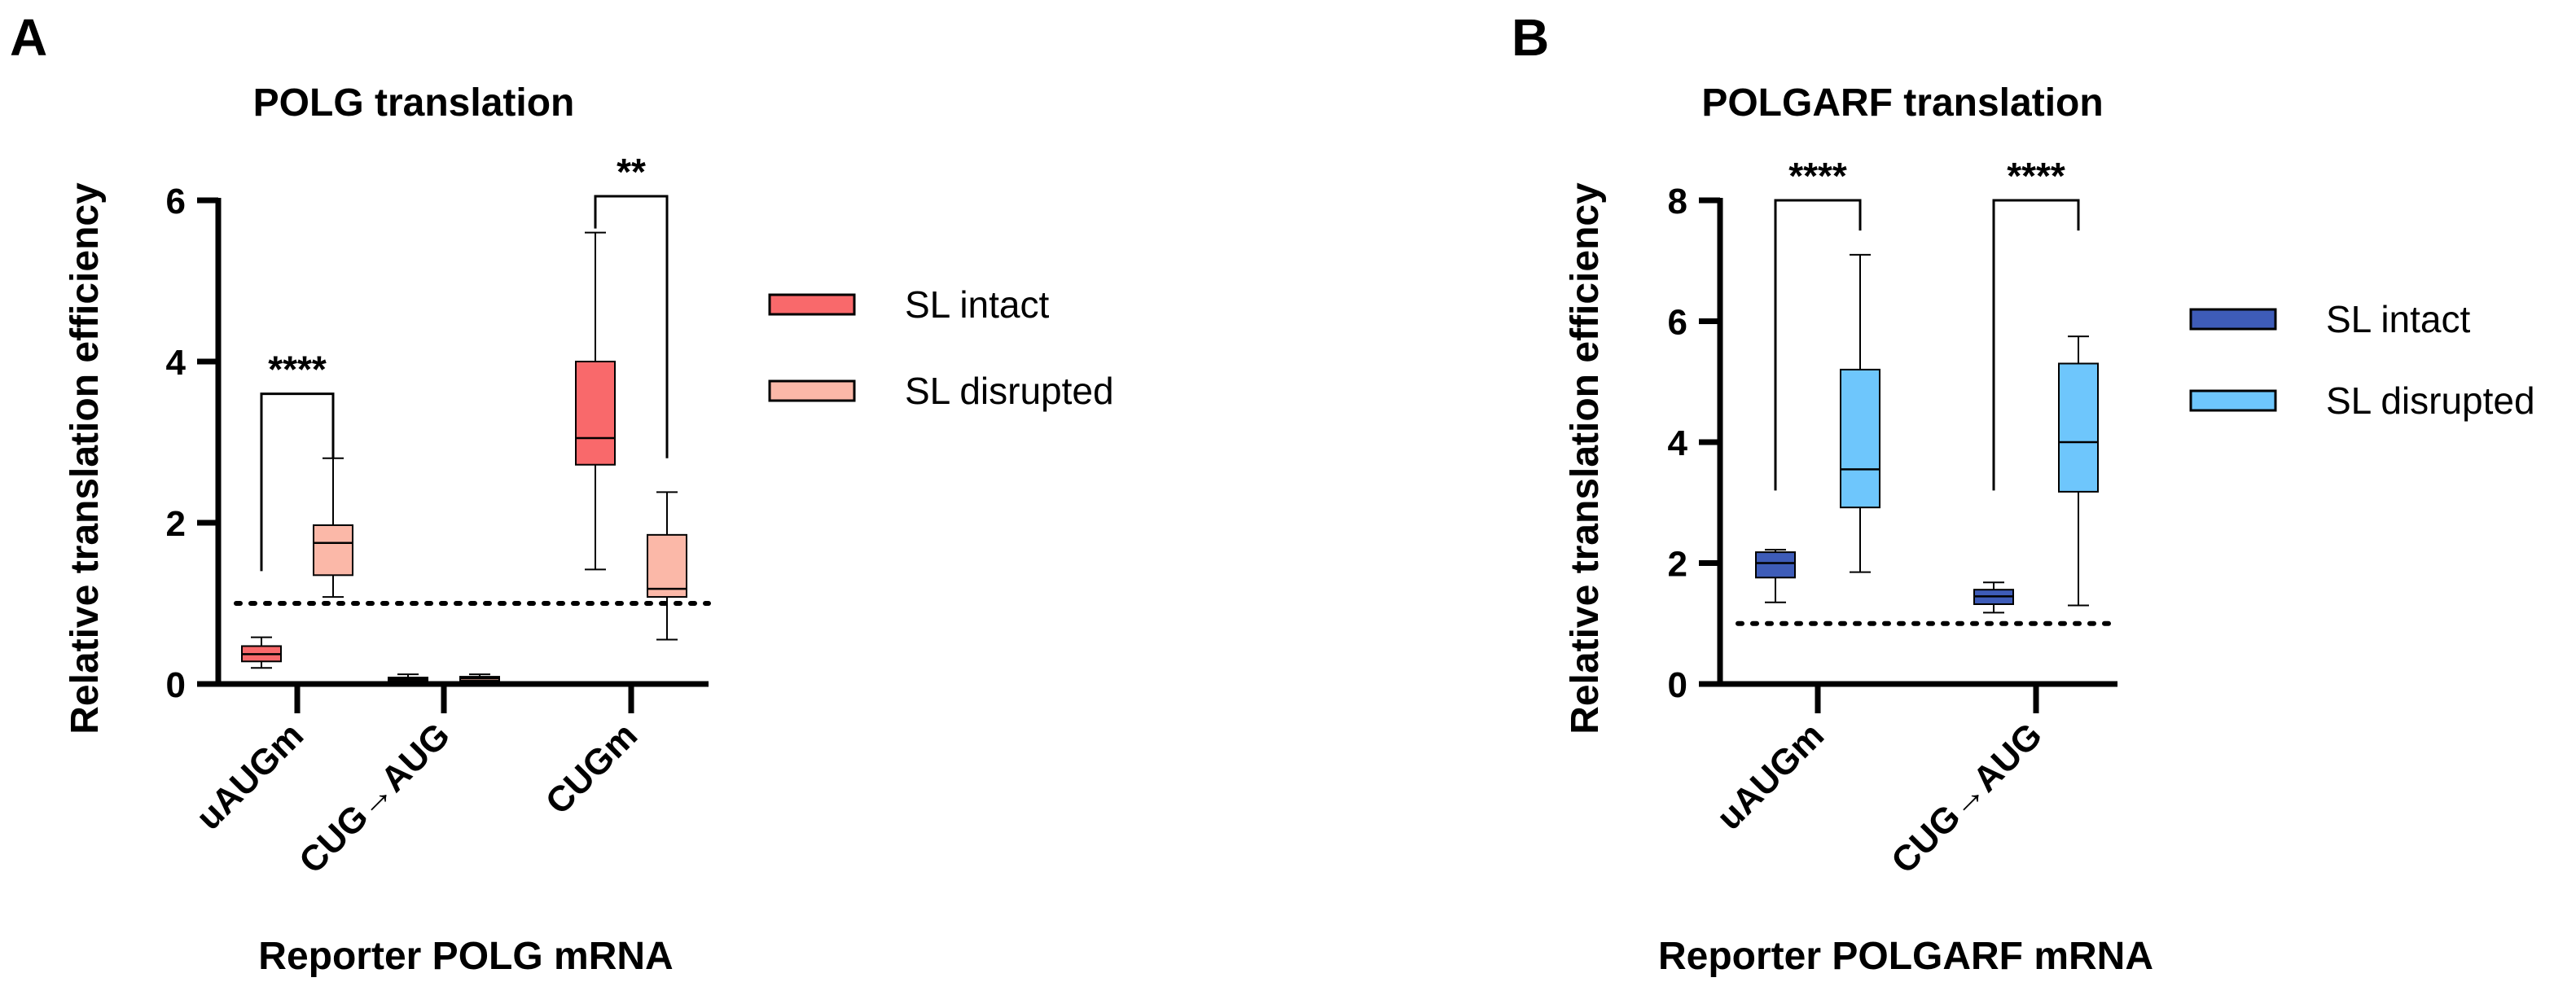  Describe the element at coordinates (1678, 201) in the screenshot. I see `y-tick-label: 8` at that location.